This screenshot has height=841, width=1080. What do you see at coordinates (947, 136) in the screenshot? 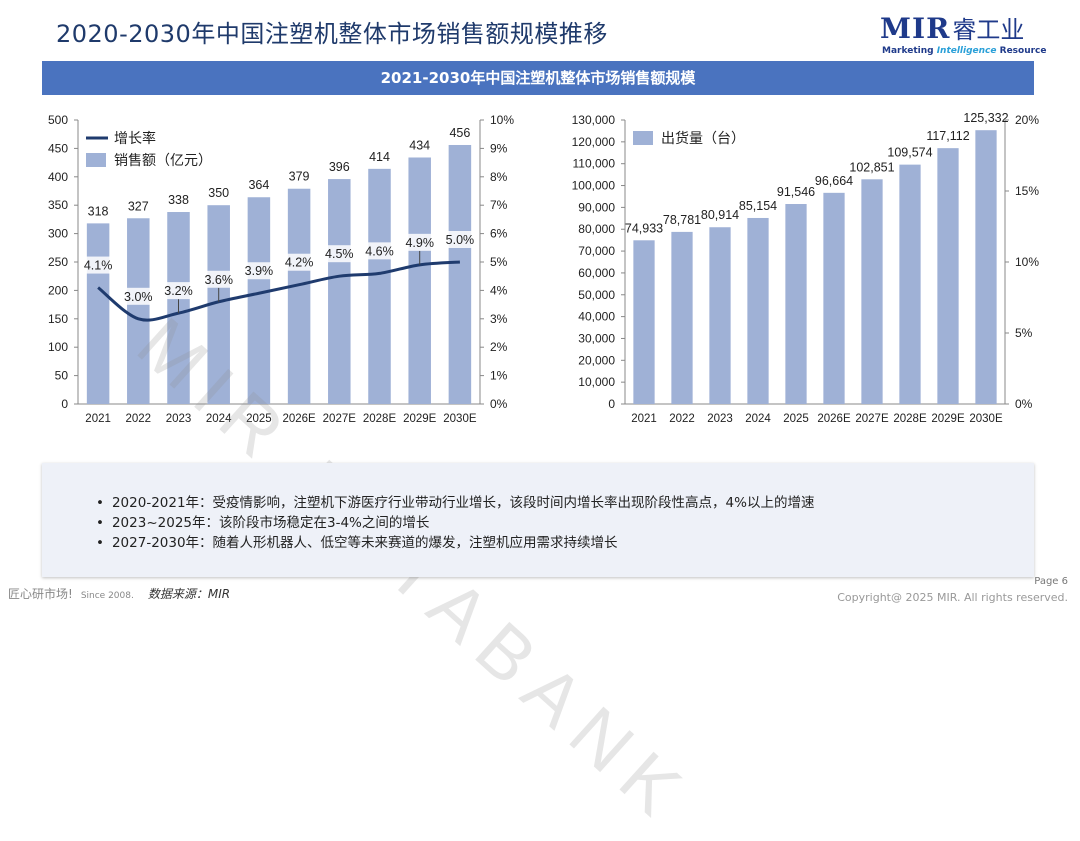
I see `bar-value-label: 117,112` at bounding box center [947, 136].